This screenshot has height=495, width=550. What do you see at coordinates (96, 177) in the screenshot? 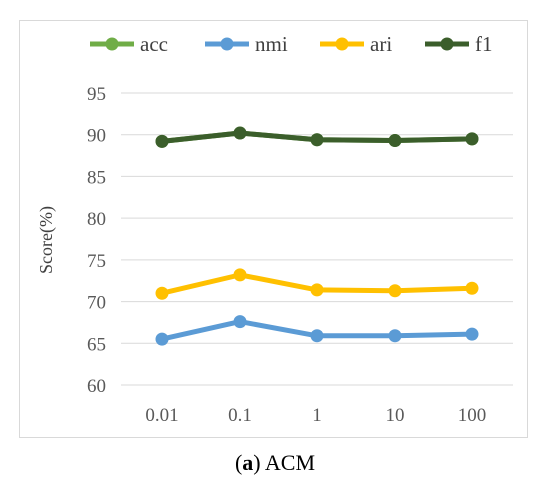
I see `y-tick-label: 85` at bounding box center [96, 177].